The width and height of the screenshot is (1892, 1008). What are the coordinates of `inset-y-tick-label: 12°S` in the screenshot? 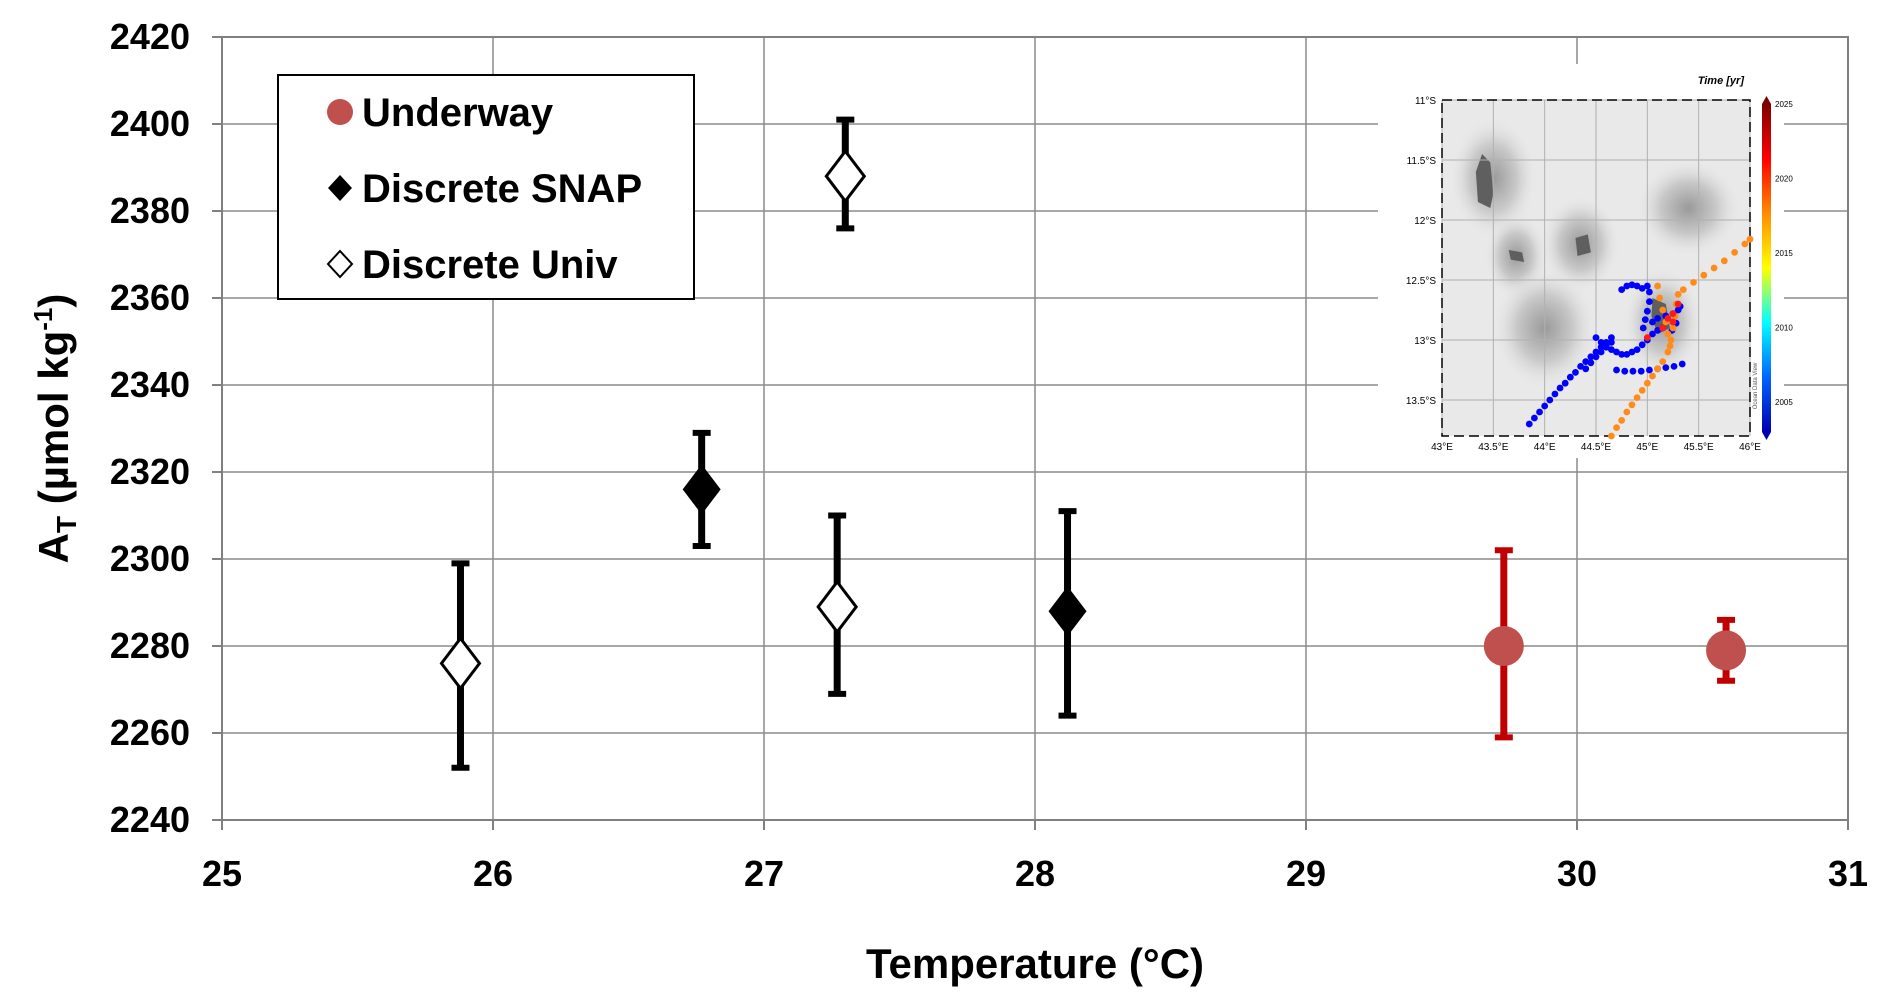 It's located at (1425, 221).